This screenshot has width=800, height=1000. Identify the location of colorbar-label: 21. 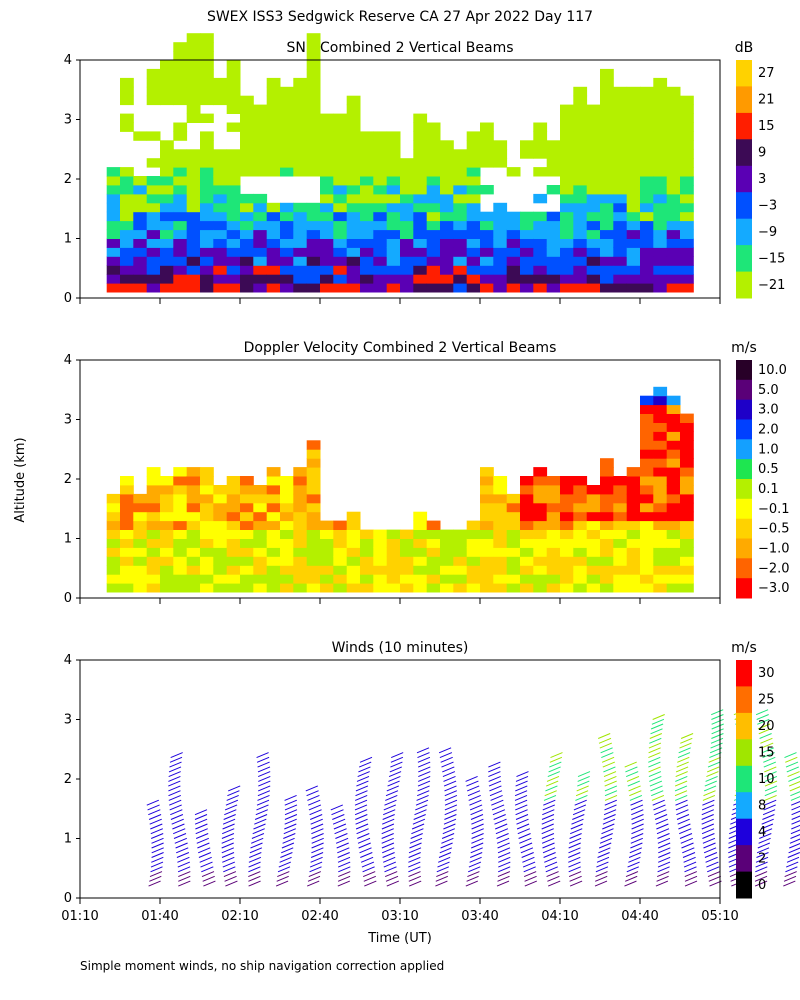
(766, 100).